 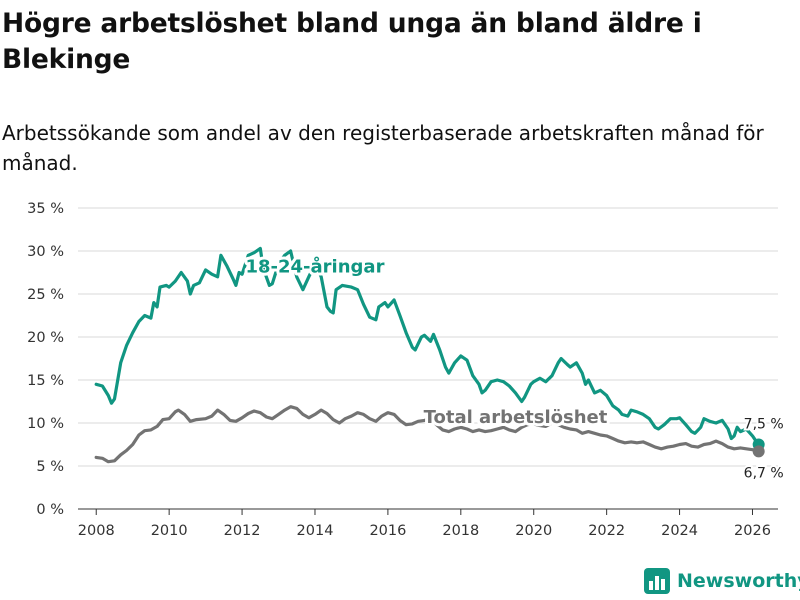 I want to click on y-tick-label: 35 %, so click(x=45, y=209).